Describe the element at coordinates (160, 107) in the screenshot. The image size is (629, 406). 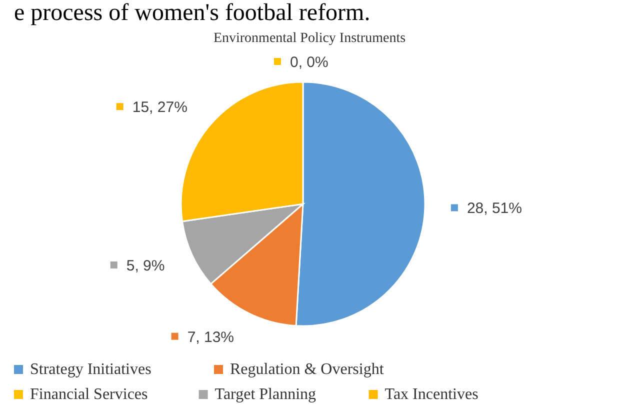
I see `data-label: 15, 27%` at that location.